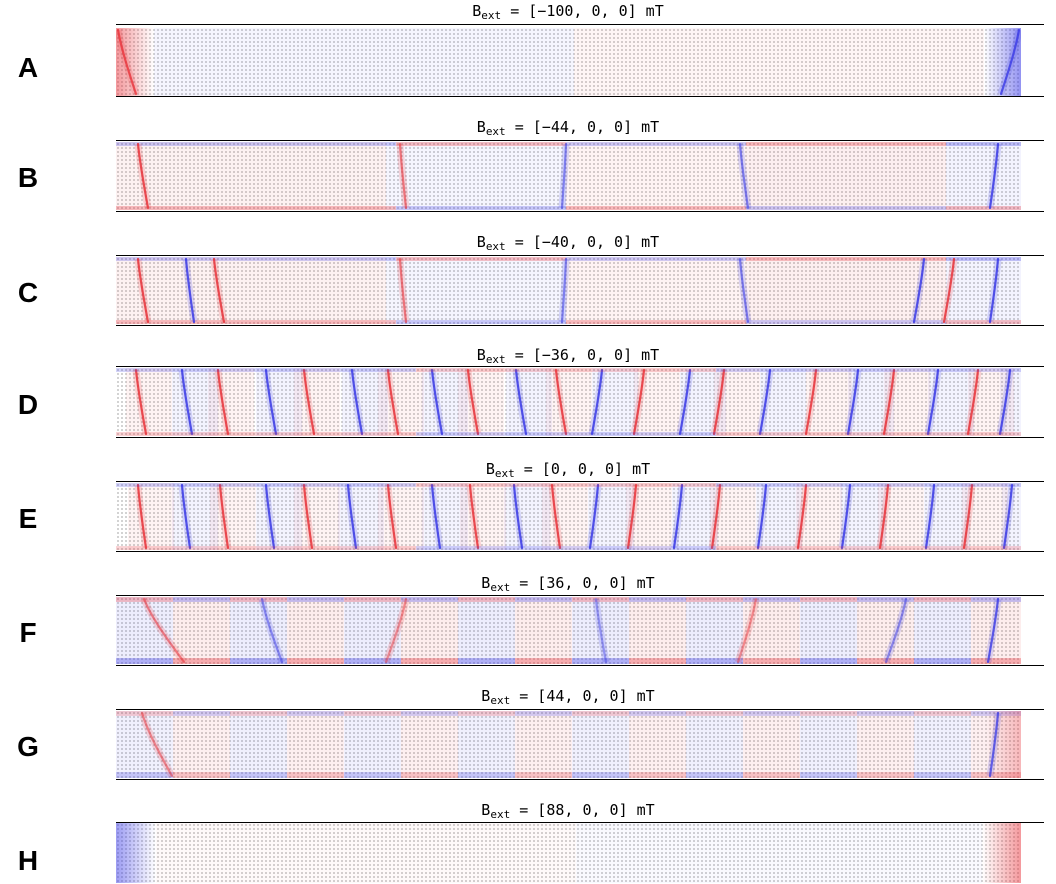  Describe the element at coordinates (568, 697) in the screenshot. I see `panel-title: Bext = [44, 0, 0] mT` at that location.